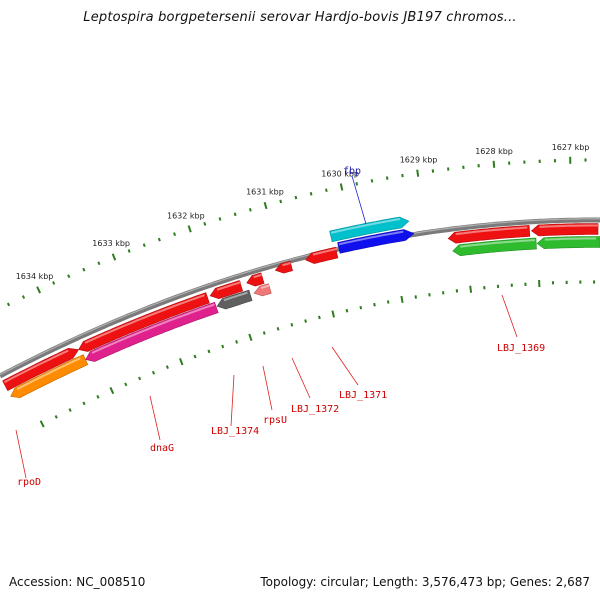  I want to click on gene-dnaG-shine, so click(153, 328).